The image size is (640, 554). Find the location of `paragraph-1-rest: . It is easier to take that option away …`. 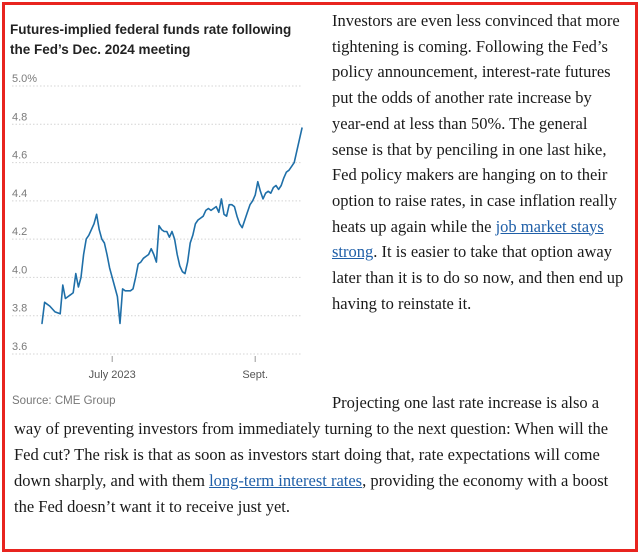

paragraph-1-rest: . It is easier to take that option away … is located at coordinates (478, 277).